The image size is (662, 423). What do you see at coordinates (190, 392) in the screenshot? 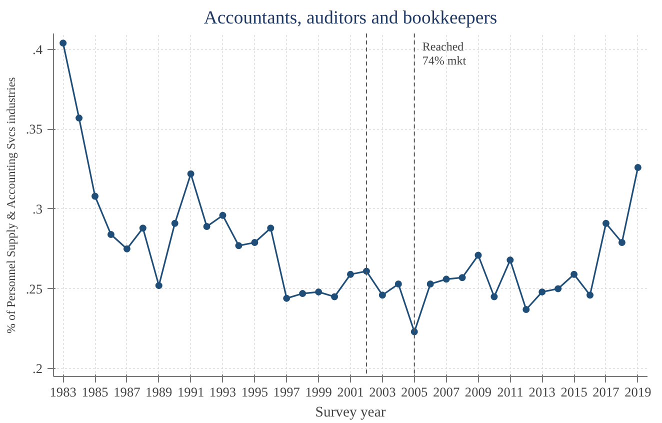
I see `x-tick-label: 1991` at bounding box center [190, 392].